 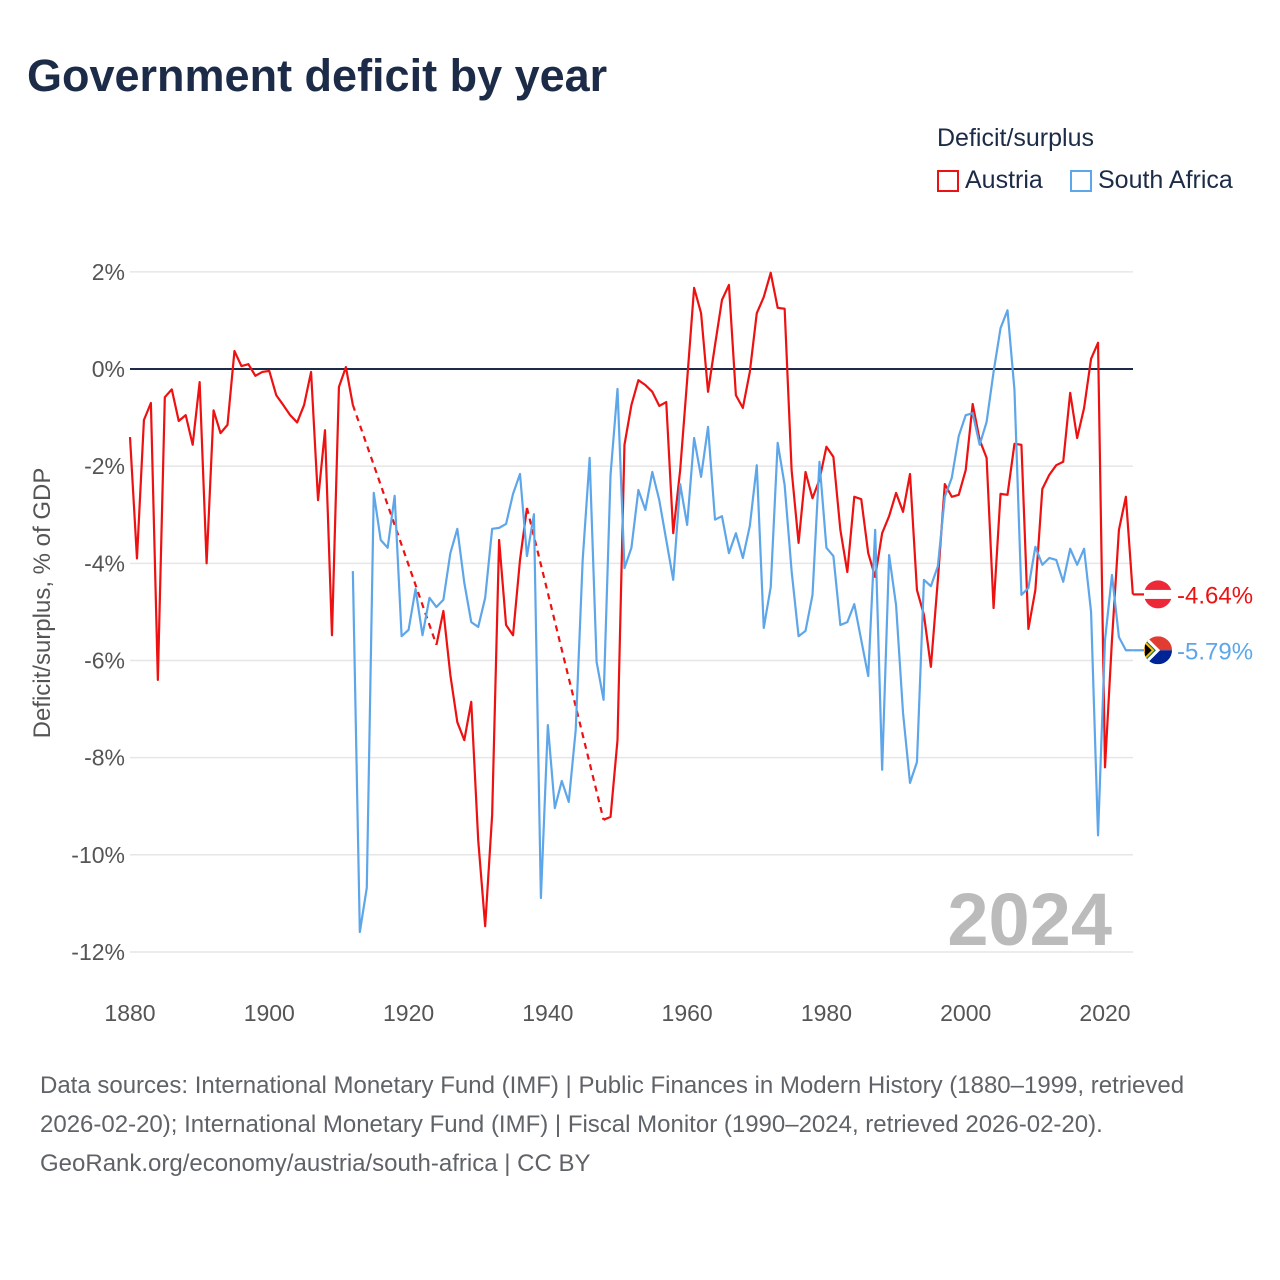 I want to click on x-tick-label: 1900, so click(x=269, y=1013).